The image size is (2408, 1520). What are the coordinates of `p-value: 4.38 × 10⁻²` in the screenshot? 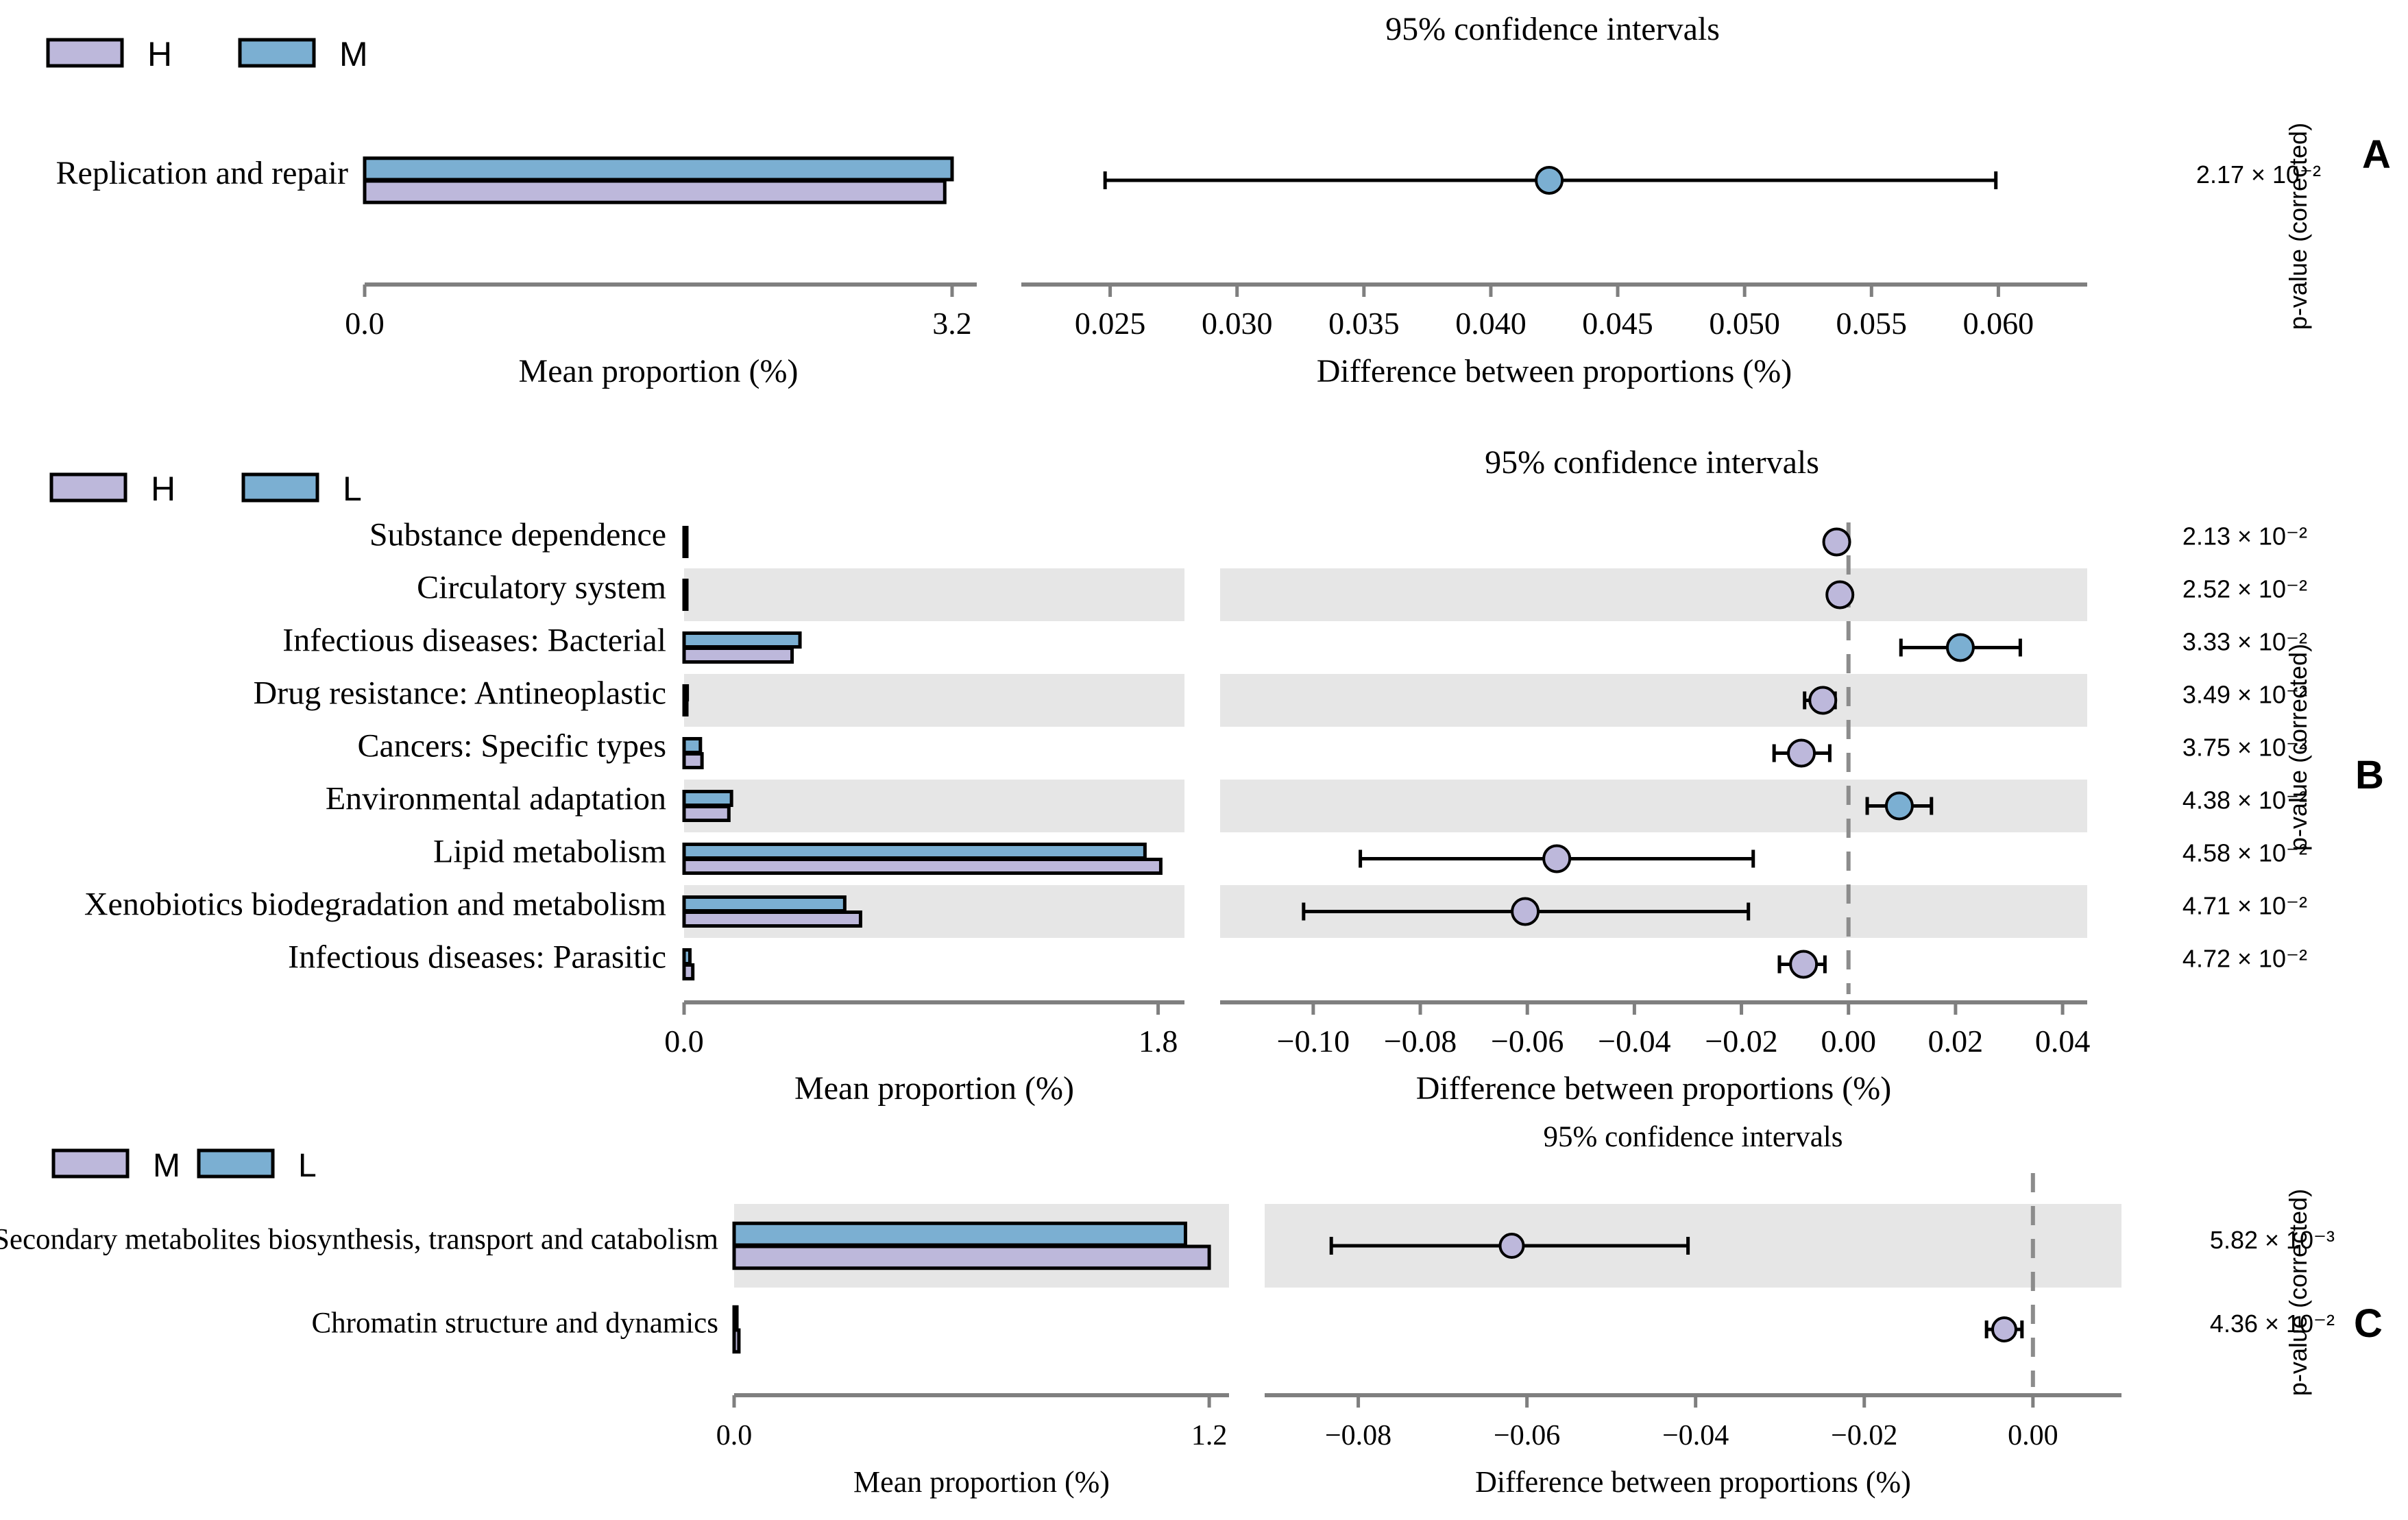 It's located at (2244, 801).